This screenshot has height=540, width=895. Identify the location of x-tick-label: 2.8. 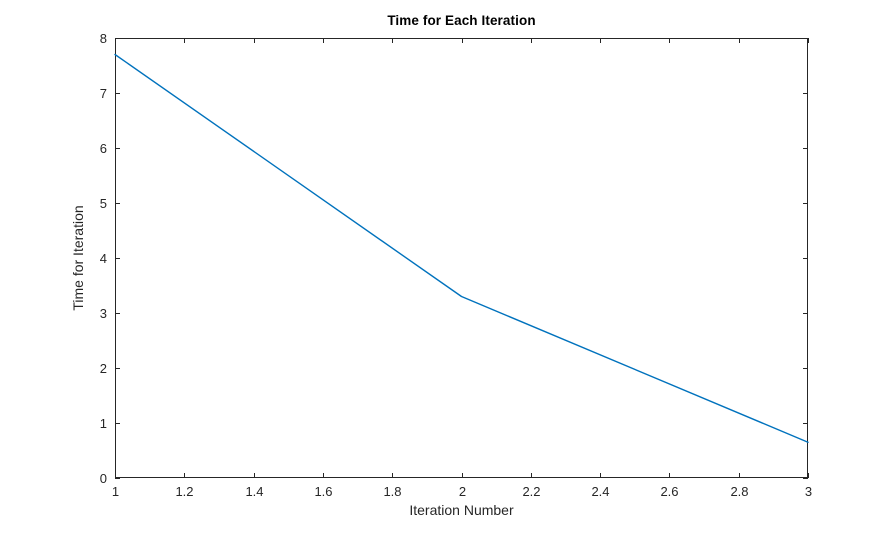
(739, 491).